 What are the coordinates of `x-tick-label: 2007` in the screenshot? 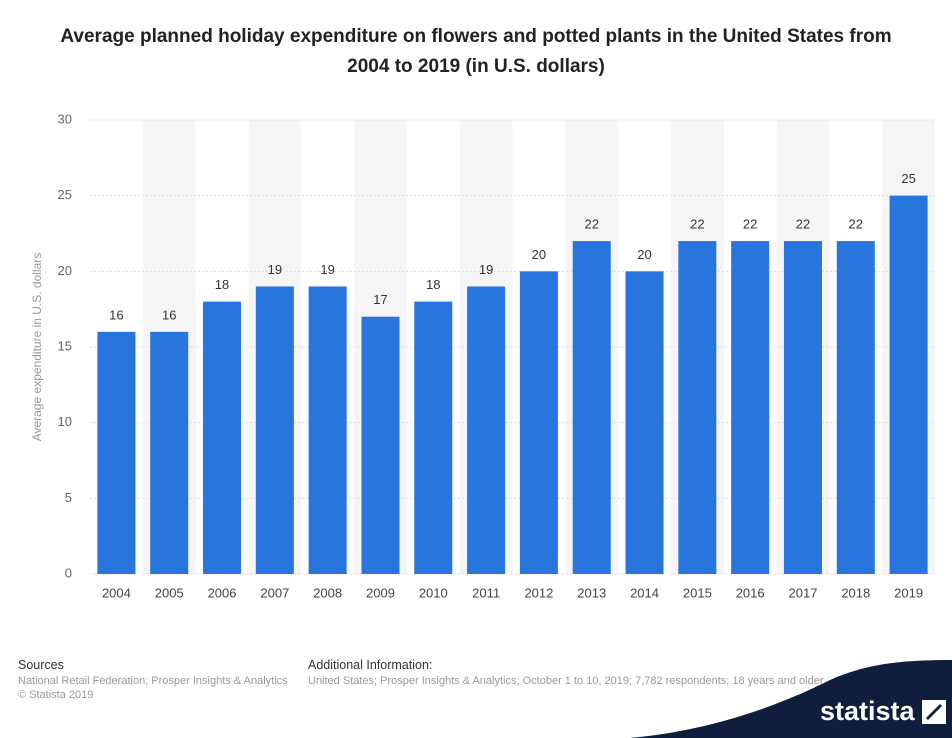 It's located at (274, 592).